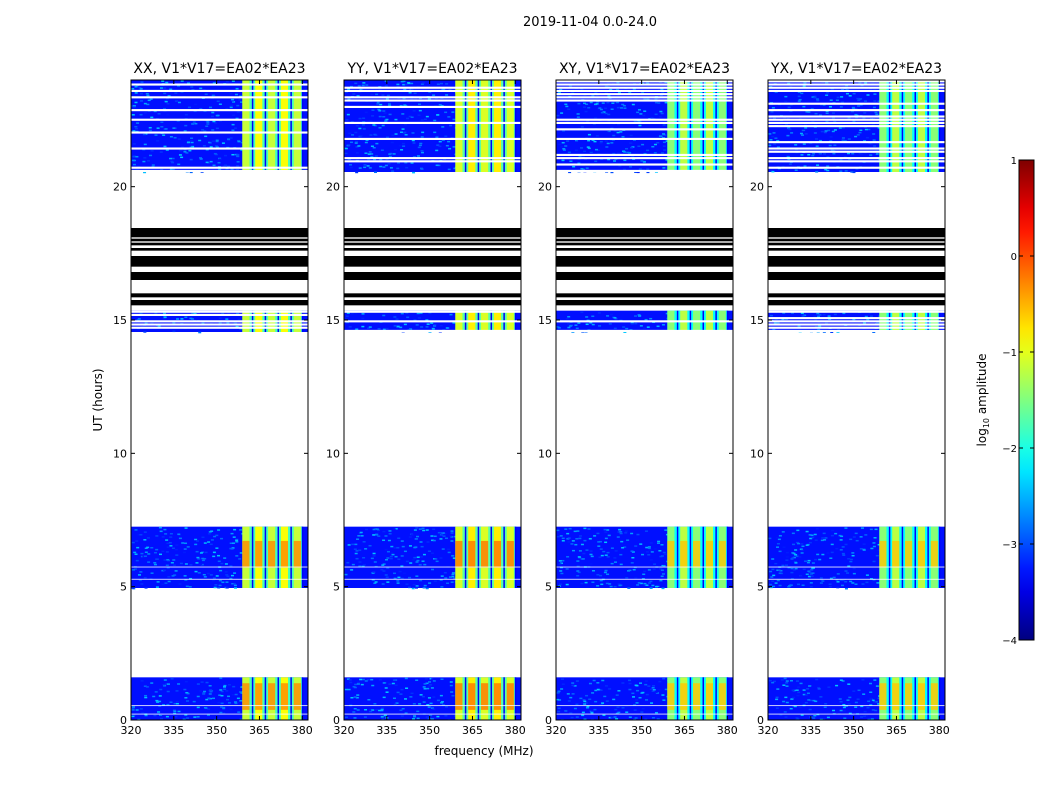 The height and width of the screenshot is (800, 1050). What do you see at coordinates (939, 730) in the screenshot?
I see `x-tick-label: 380` at bounding box center [939, 730].